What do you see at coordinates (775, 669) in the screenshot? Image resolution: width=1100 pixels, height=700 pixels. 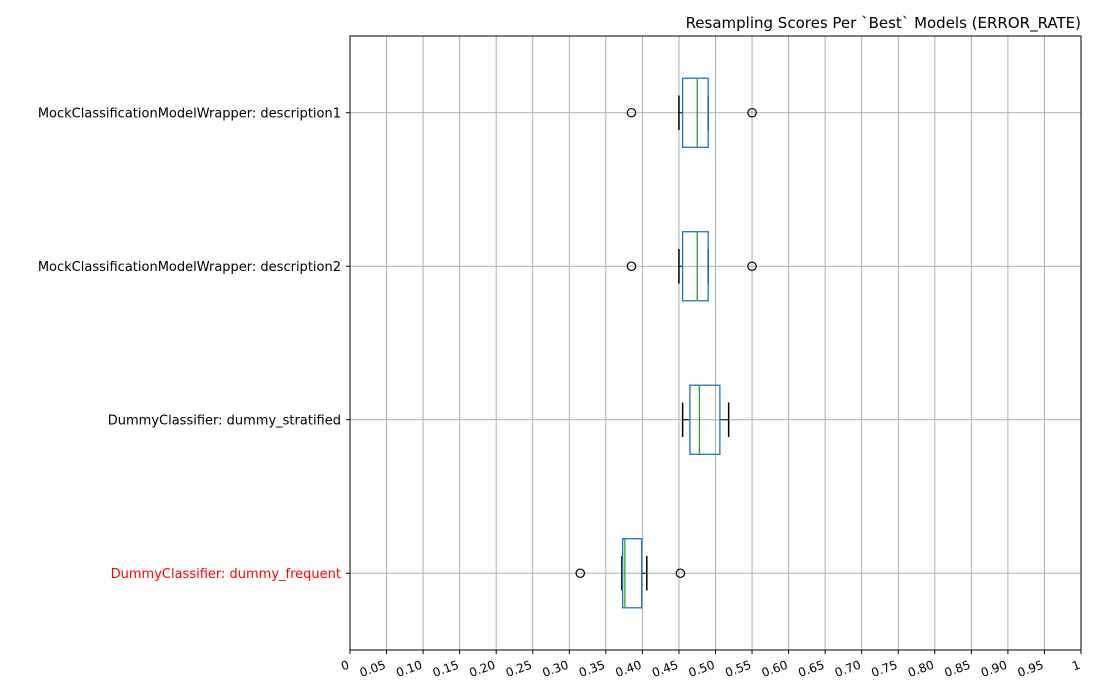 I see `x-tick-label: 0.60` at bounding box center [775, 669].